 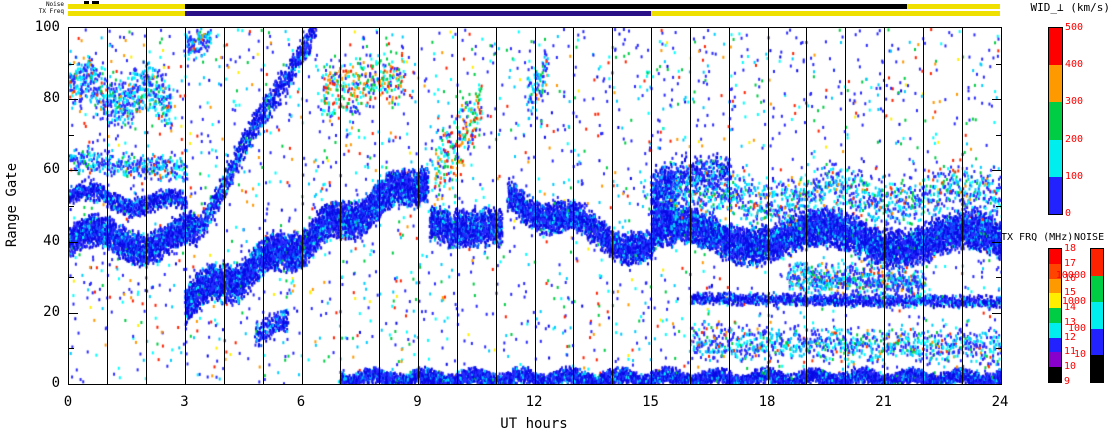 What do you see at coordinates (1089, 237) in the screenshot?
I see `noise-colorbar-title: NOISE` at bounding box center [1089, 237].